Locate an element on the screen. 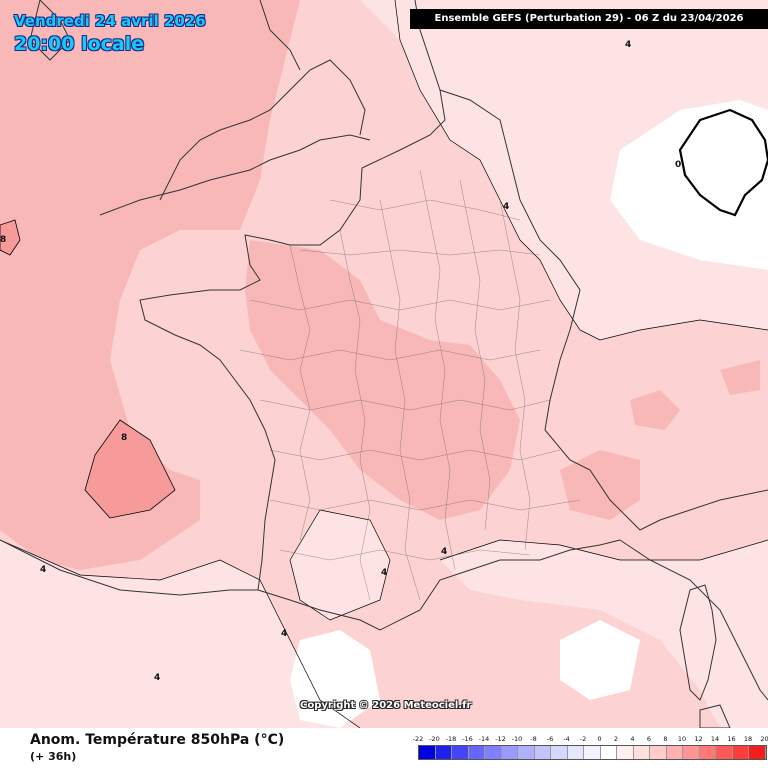  variable-title: Anom. Température 850hPa (°C) is located at coordinates (157, 740).